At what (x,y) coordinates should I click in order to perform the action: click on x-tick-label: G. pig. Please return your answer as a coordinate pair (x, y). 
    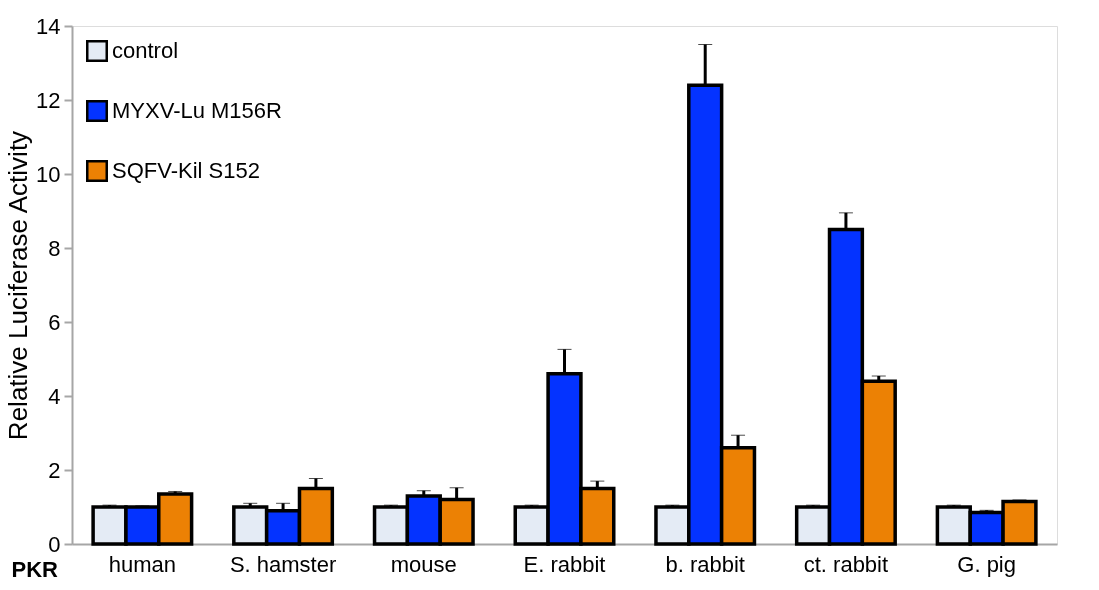
    Looking at the image, I should click on (986, 564).